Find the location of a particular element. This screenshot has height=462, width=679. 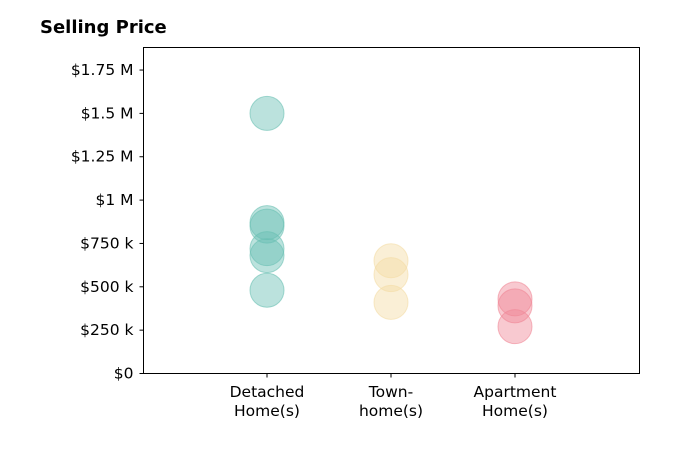

y-tick-label: $0 is located at coordinates (124, 374).